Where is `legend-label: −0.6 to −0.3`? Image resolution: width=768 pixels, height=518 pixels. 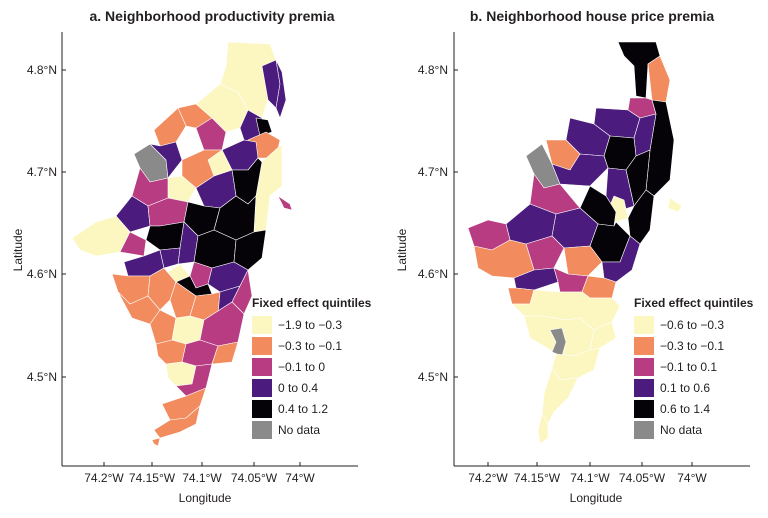 legend-label: −0.6 to −0.3 is located at coordinates (692, 324).